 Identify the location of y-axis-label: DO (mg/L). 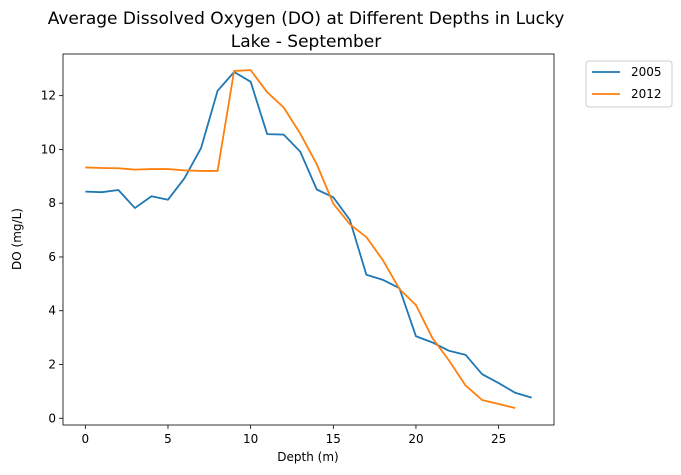
(17, 239).